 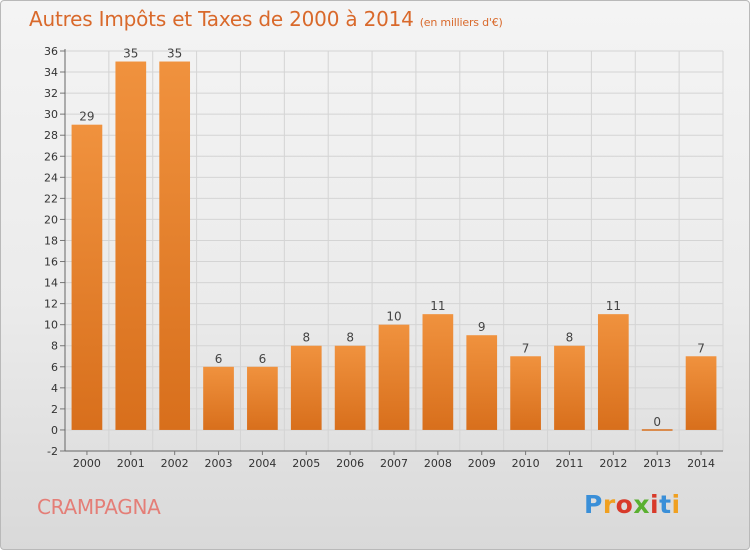 What do you see at coordinates (51, 135) in the screenshot?
I see `y-tick-label: 28` at bounding box center [51, 135].